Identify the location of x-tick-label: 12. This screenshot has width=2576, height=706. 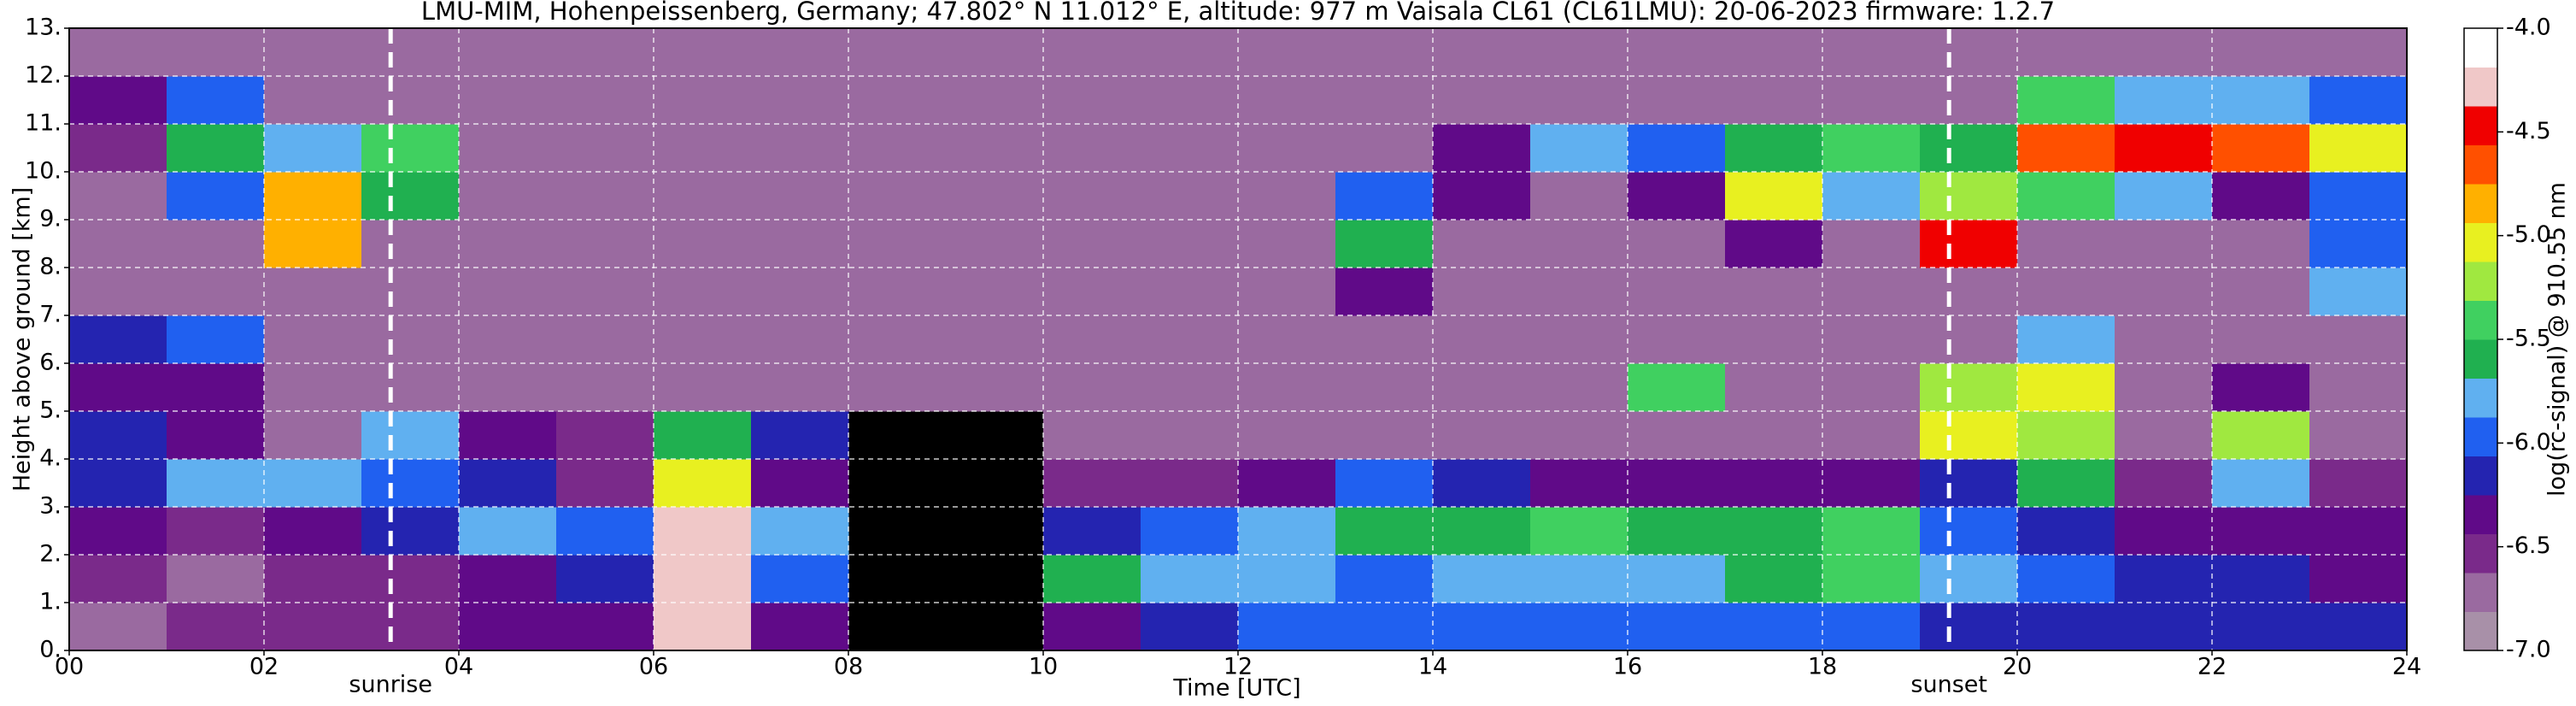
(1238, 667).